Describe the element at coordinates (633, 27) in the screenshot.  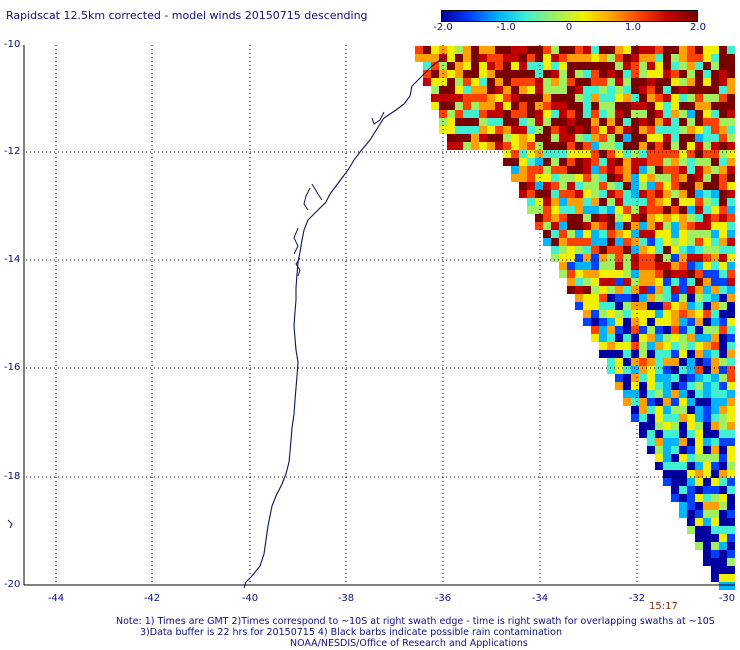
I see `colorbar-tick-label: 1.0` at that location.